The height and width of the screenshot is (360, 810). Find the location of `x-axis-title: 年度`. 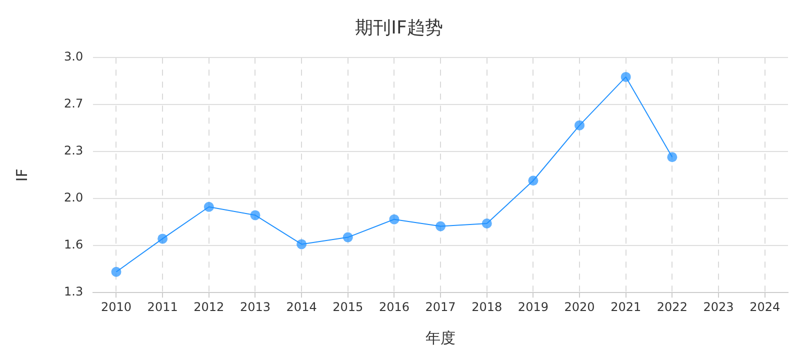

x-axis-title: 年度 is located at coordinates (441, 337).